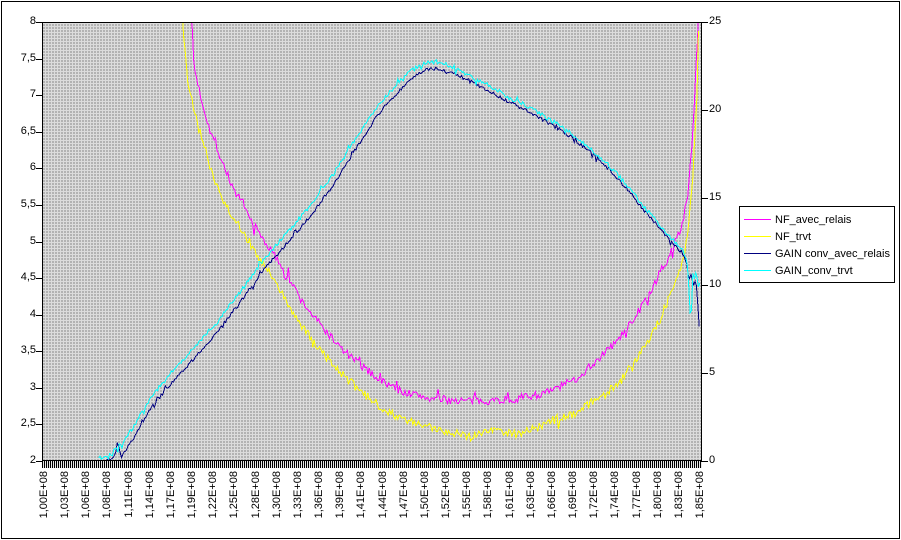  Describe the element at coordinates (361, 495) in the screenshot. I see `x-axis-label: 1,41E+08` at that location.